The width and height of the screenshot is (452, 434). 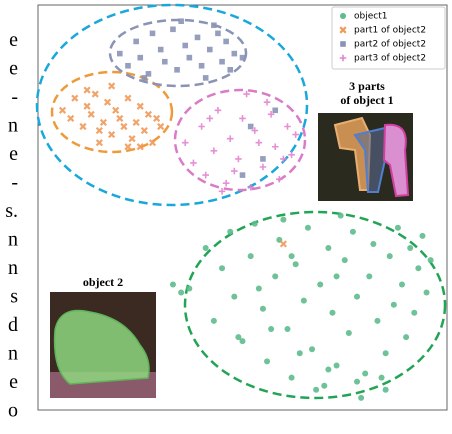 I want to click on legend-label: part2 of object2, so click(x=390, y=45).